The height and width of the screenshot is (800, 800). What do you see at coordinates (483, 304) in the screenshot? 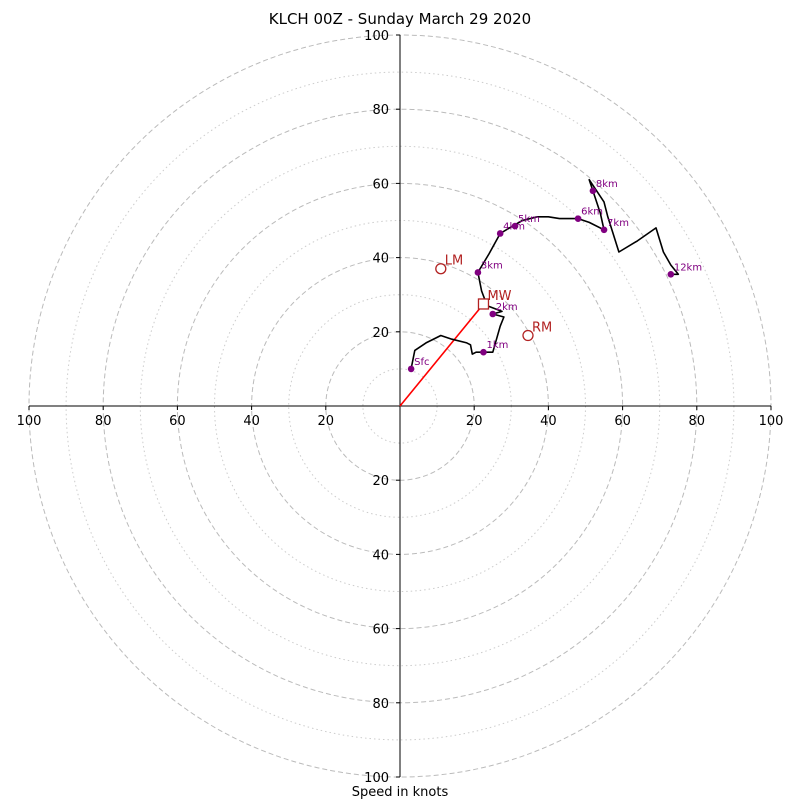
I see `storm-motion-marker-mw` at bounding box center [483, 304].